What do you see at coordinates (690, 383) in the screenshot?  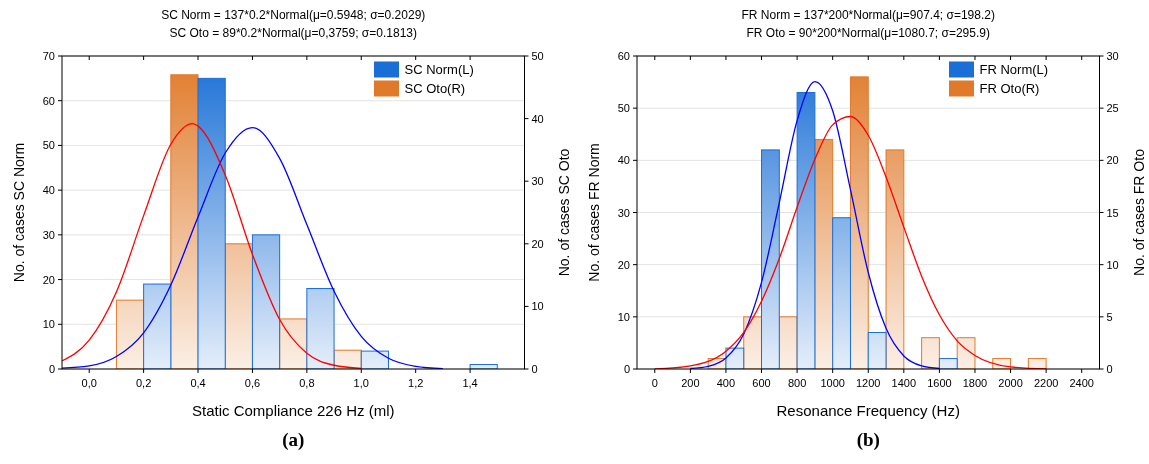 I see `x-tick-label: 200` at bounding box center [690, 383].